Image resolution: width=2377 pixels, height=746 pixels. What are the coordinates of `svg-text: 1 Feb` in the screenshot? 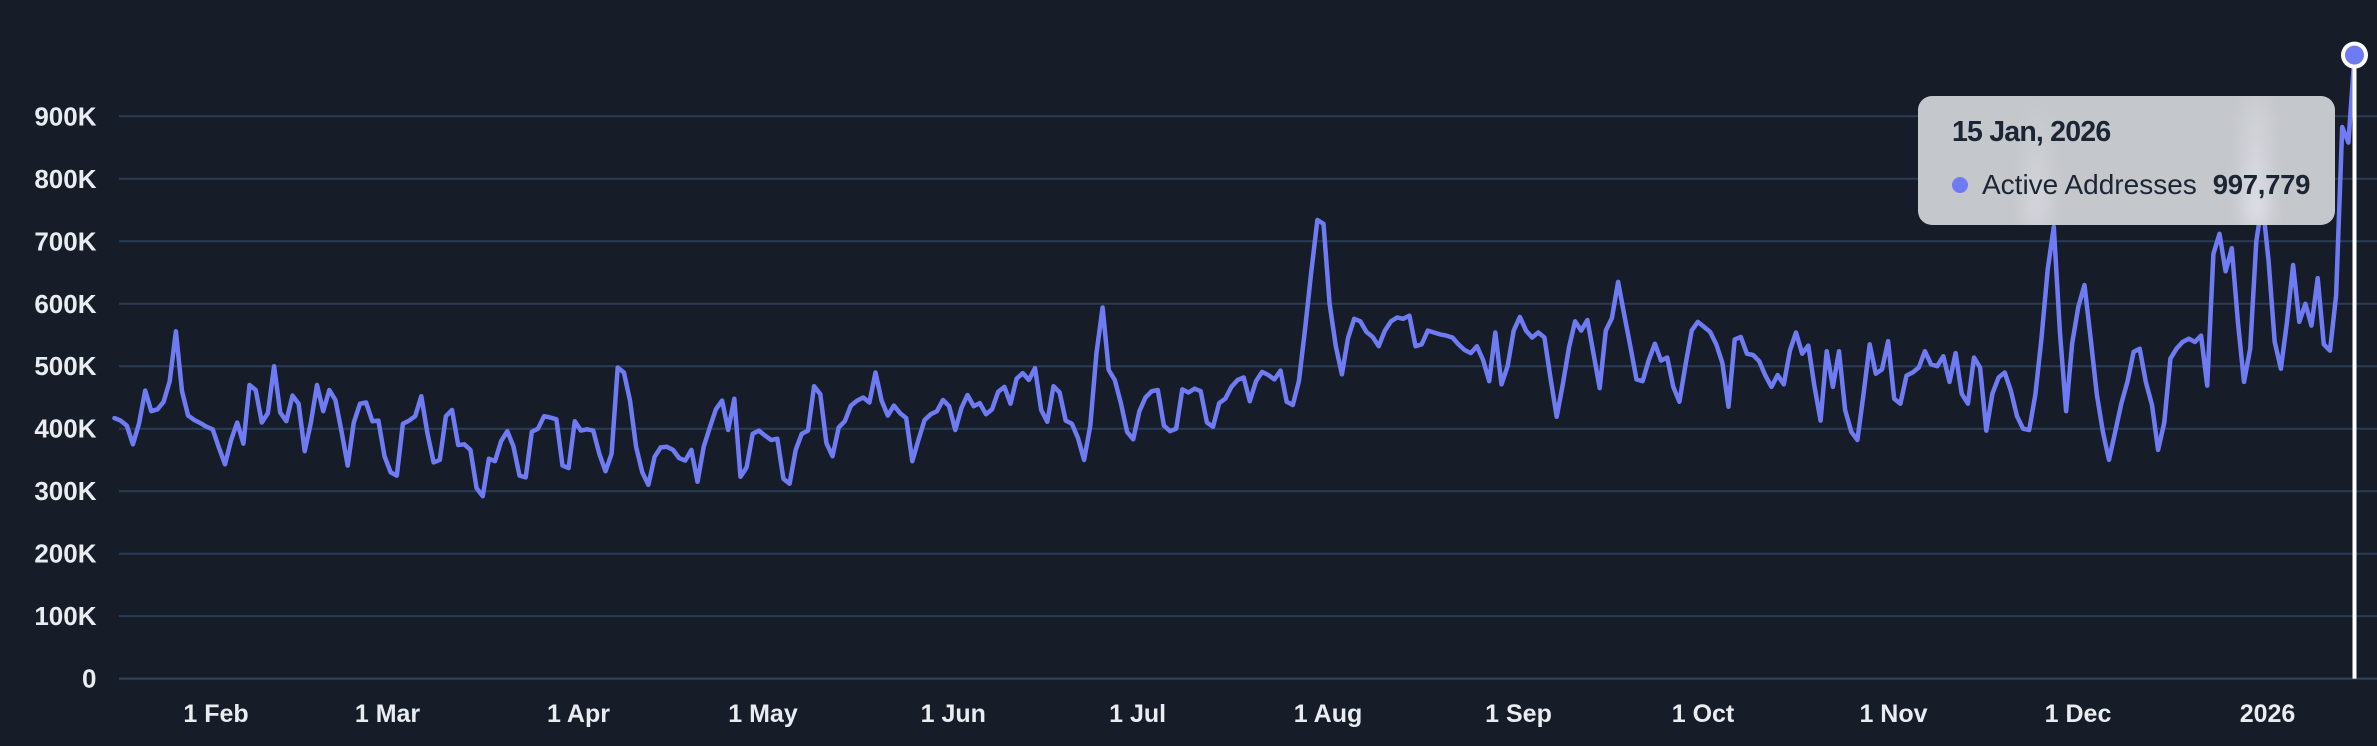 It's located at (215, 714).